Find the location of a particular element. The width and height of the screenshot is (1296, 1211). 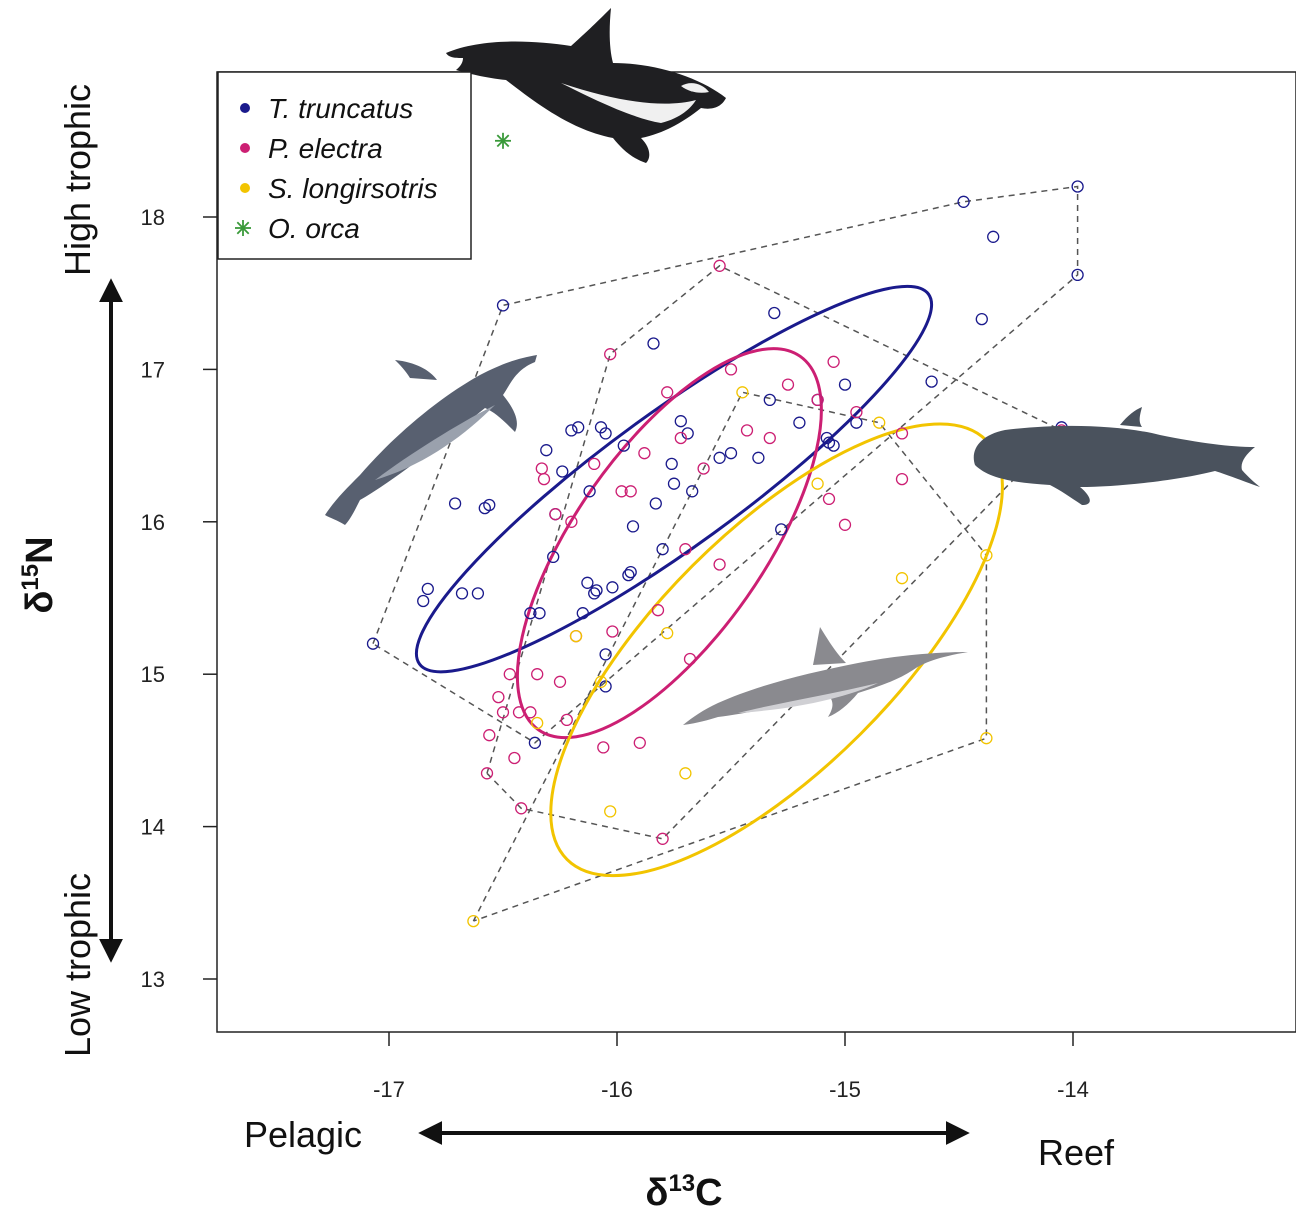

y-tick-label: 14 is located at coordinates (153, 827).